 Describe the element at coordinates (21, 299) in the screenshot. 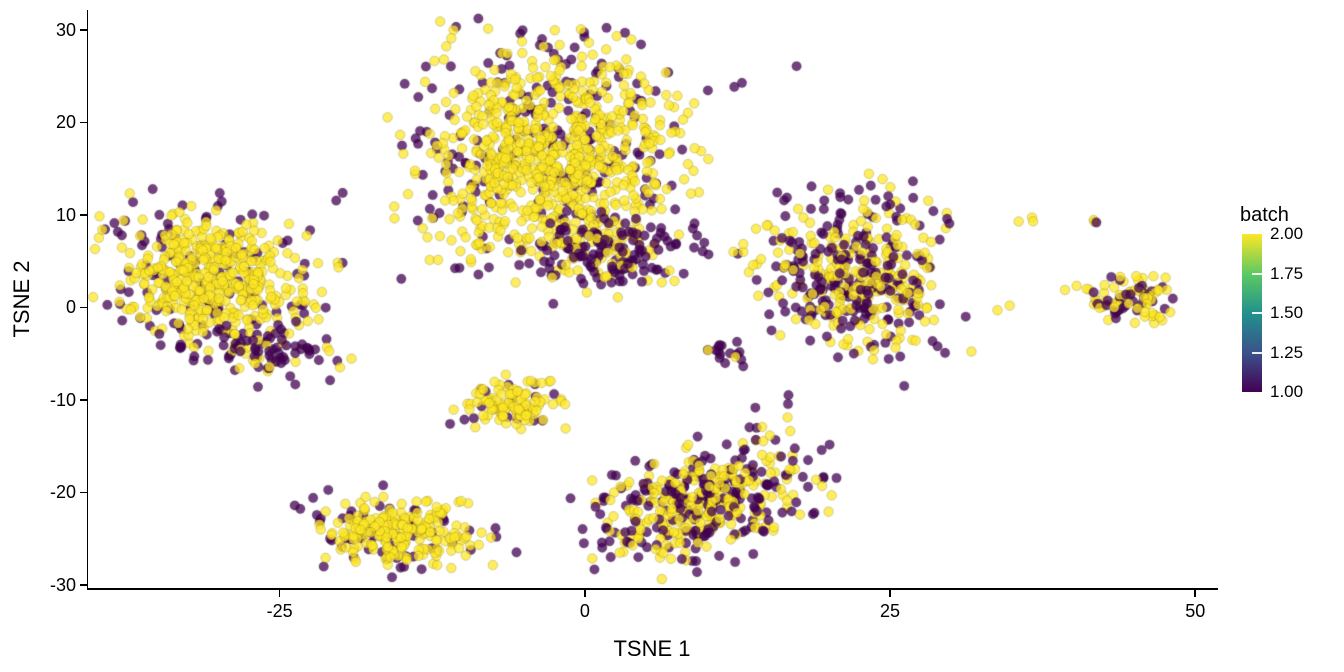

I see `y-axis-title: TSNE 2` at that location.